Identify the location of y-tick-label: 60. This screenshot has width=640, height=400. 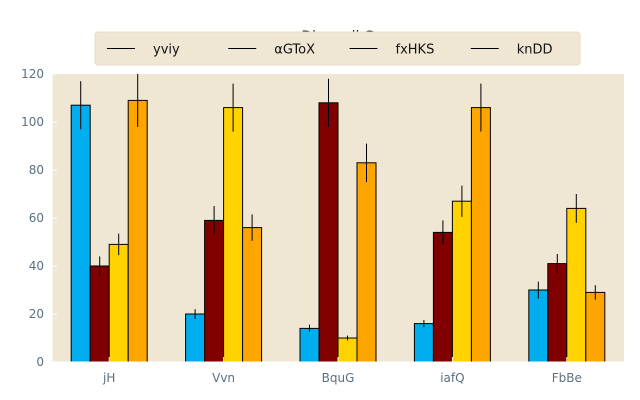
(36, 218).